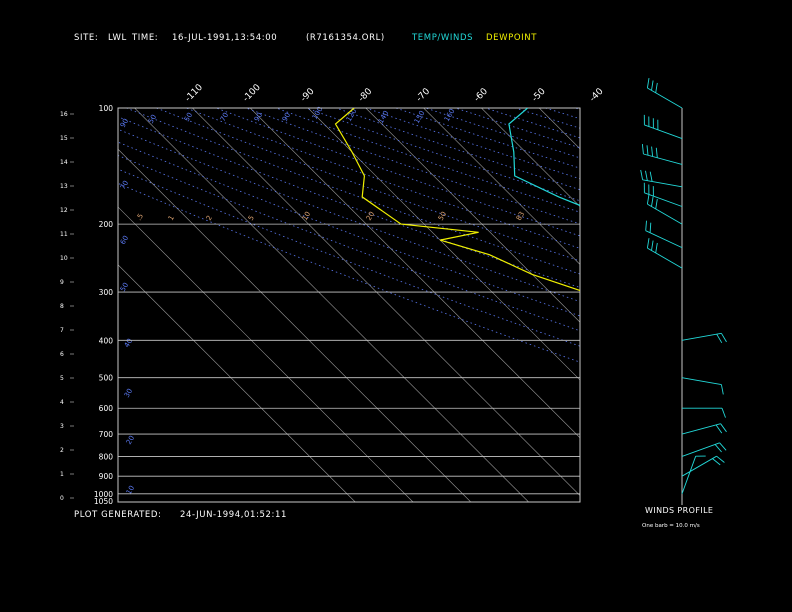  Describe the element at coordinates (62, 474) in the screenshot. I see `height-label: 1` at that location.